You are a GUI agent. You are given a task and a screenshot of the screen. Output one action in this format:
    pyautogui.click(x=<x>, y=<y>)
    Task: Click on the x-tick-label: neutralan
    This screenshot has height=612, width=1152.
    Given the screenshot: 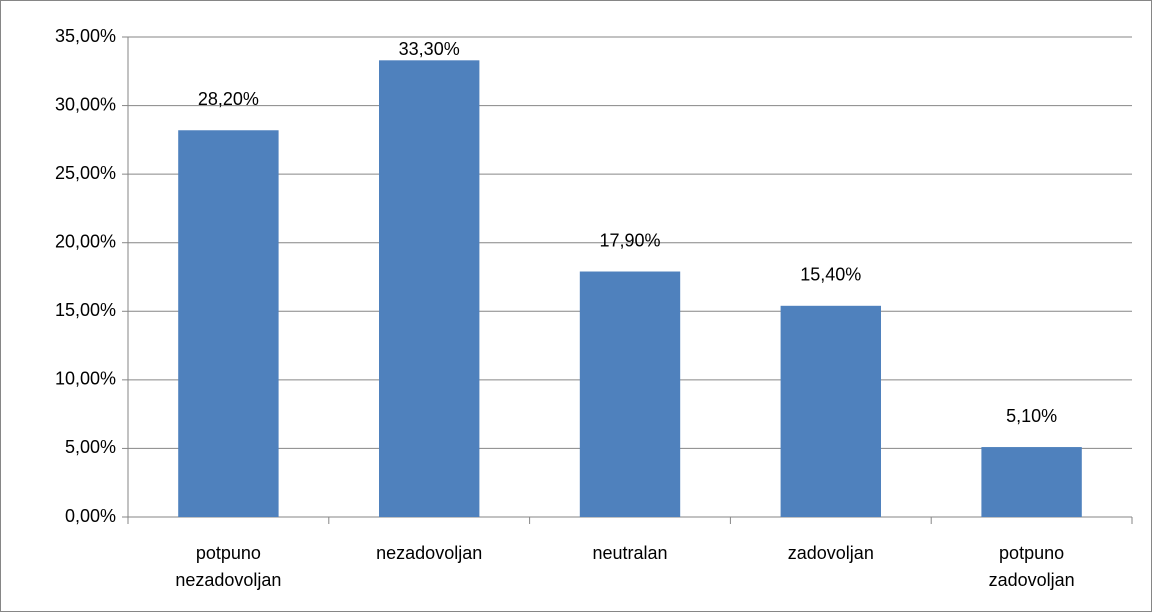 What is the action you would take?
    pyautogui.click(x=630, y=553)
    